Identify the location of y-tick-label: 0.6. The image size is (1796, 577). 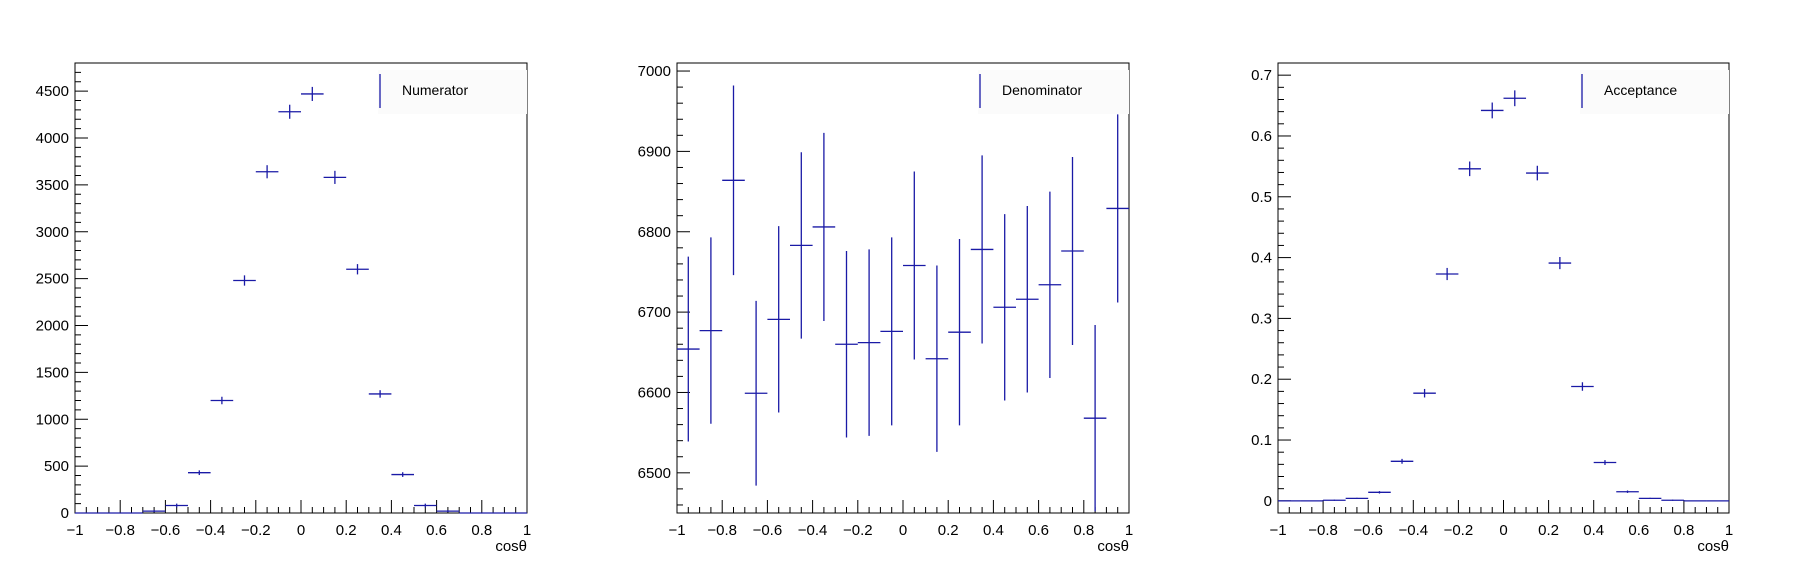
(1261, 136).